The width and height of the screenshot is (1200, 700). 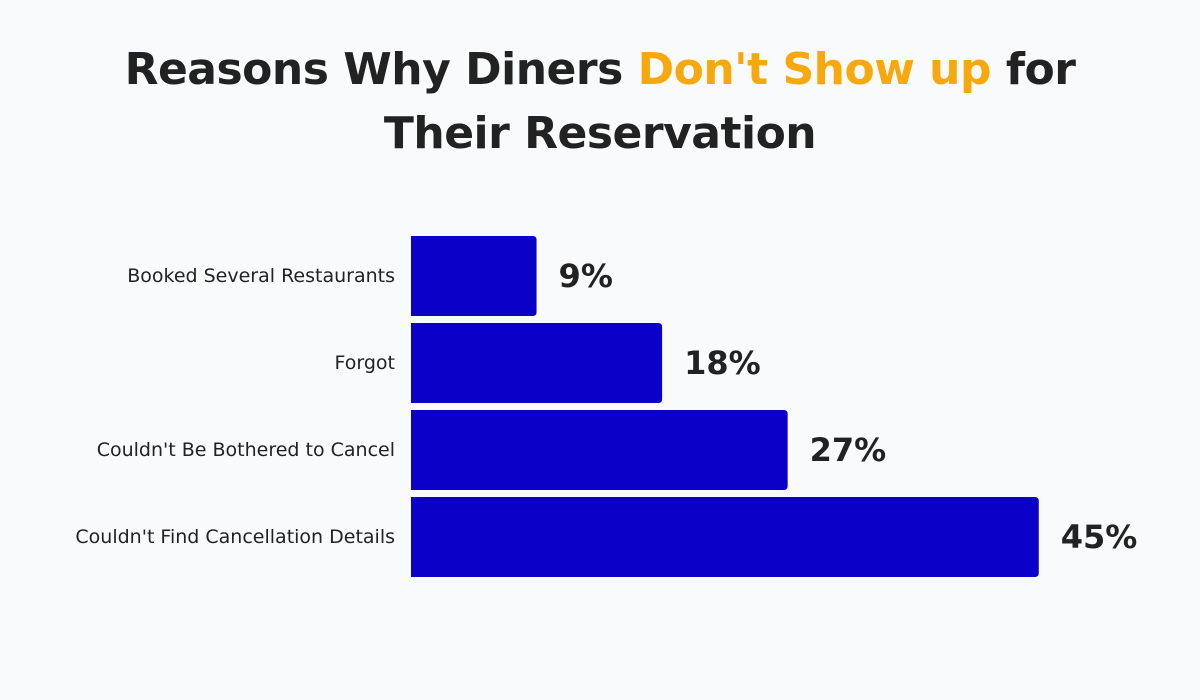 I want to click on category-label: Booked Several Restaurants, so click(x=261, y=276).